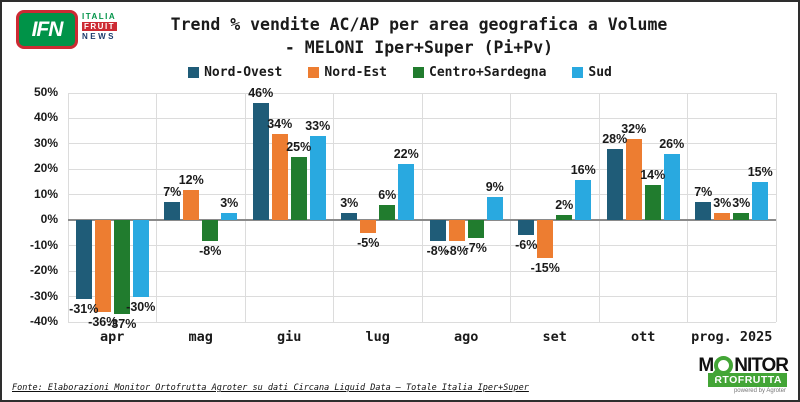 The image size is (800, 402). Describe the element at coordinates (30, 201) in the screenshot. I see `y-axis: 50% 40% 30% 20% 10% 0% -10% -20% -30% -40%` at that location.